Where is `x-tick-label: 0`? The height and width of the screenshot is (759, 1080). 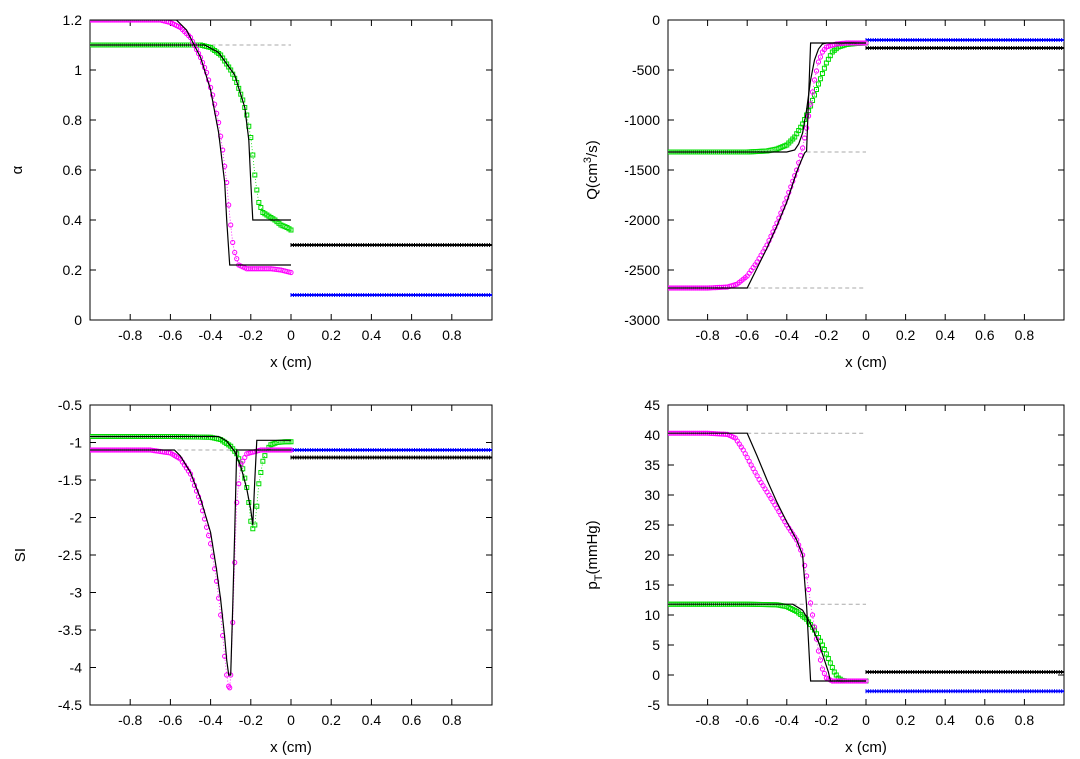 x-tick-label: 0 is located at coordinates (866, 335).